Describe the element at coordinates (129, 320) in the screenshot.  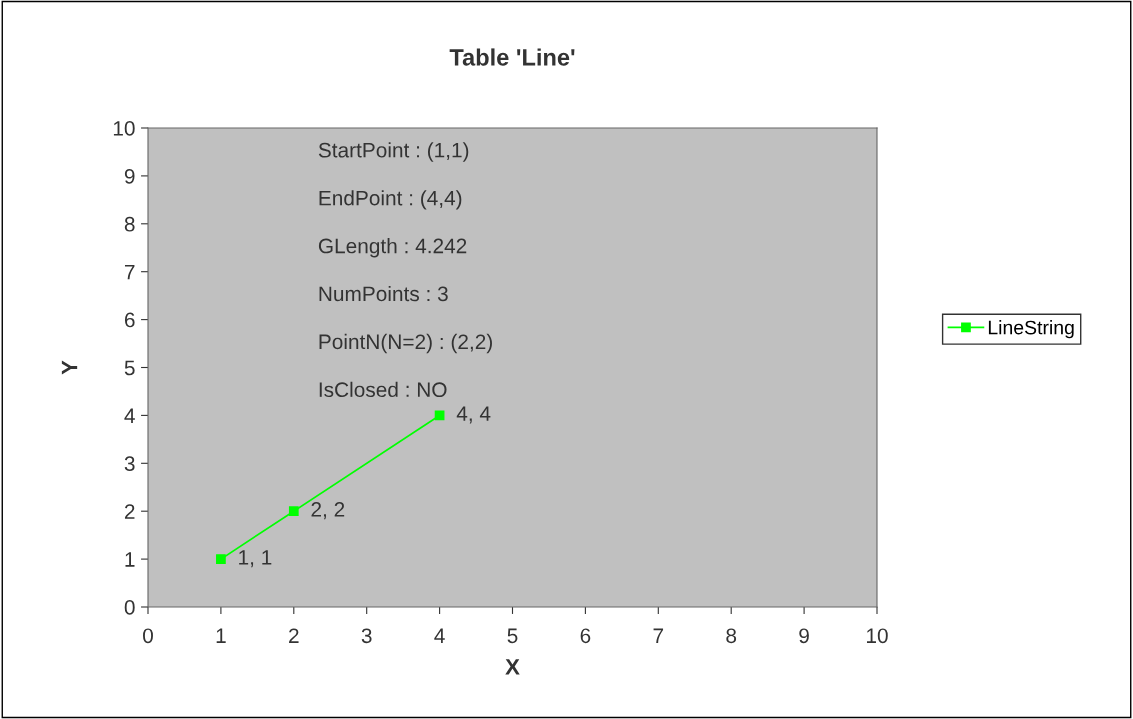
I see `y-tick-label: 6` at that location.